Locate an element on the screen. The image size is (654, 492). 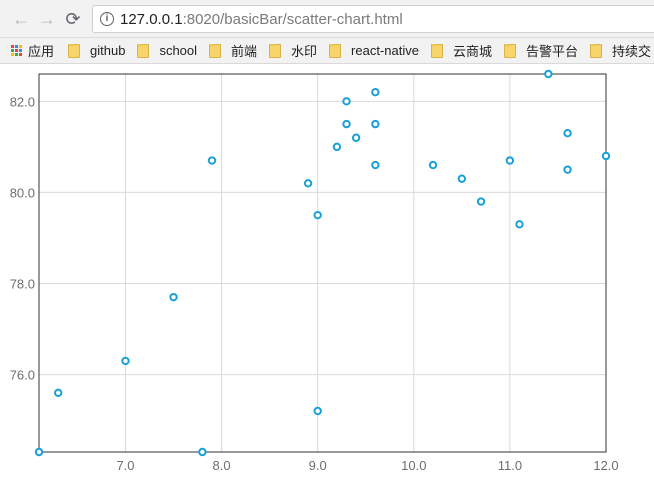
bookmark-label: react-native is located at coordinates (385, 50).